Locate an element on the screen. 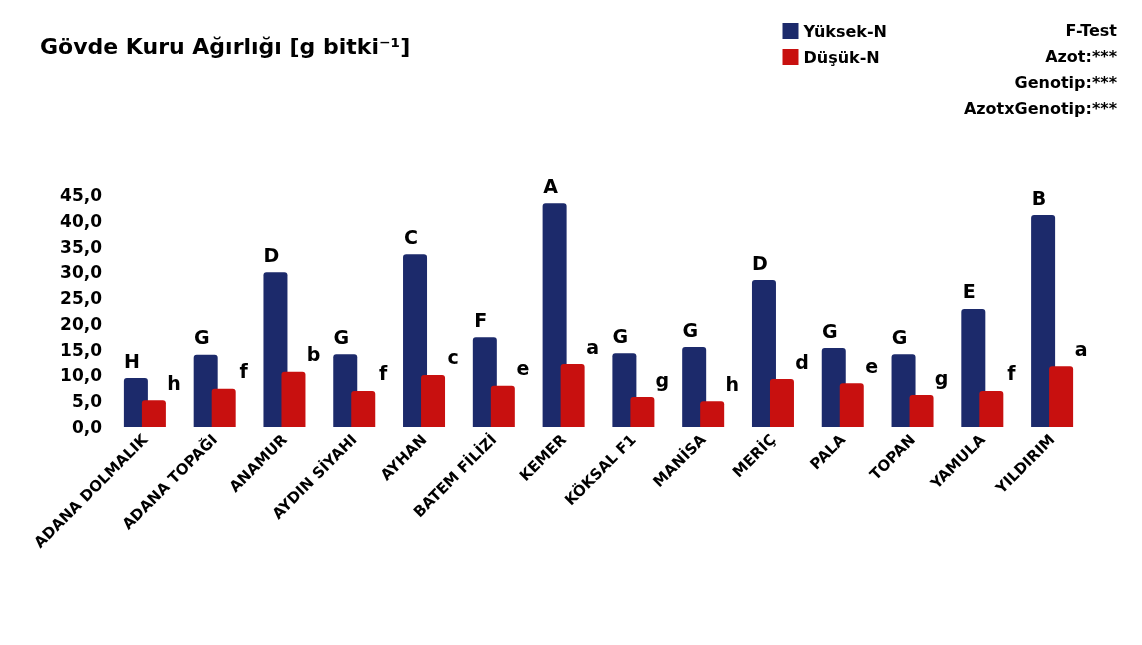  y-tick-label: 15,0 is located at coordinates (81, 349).